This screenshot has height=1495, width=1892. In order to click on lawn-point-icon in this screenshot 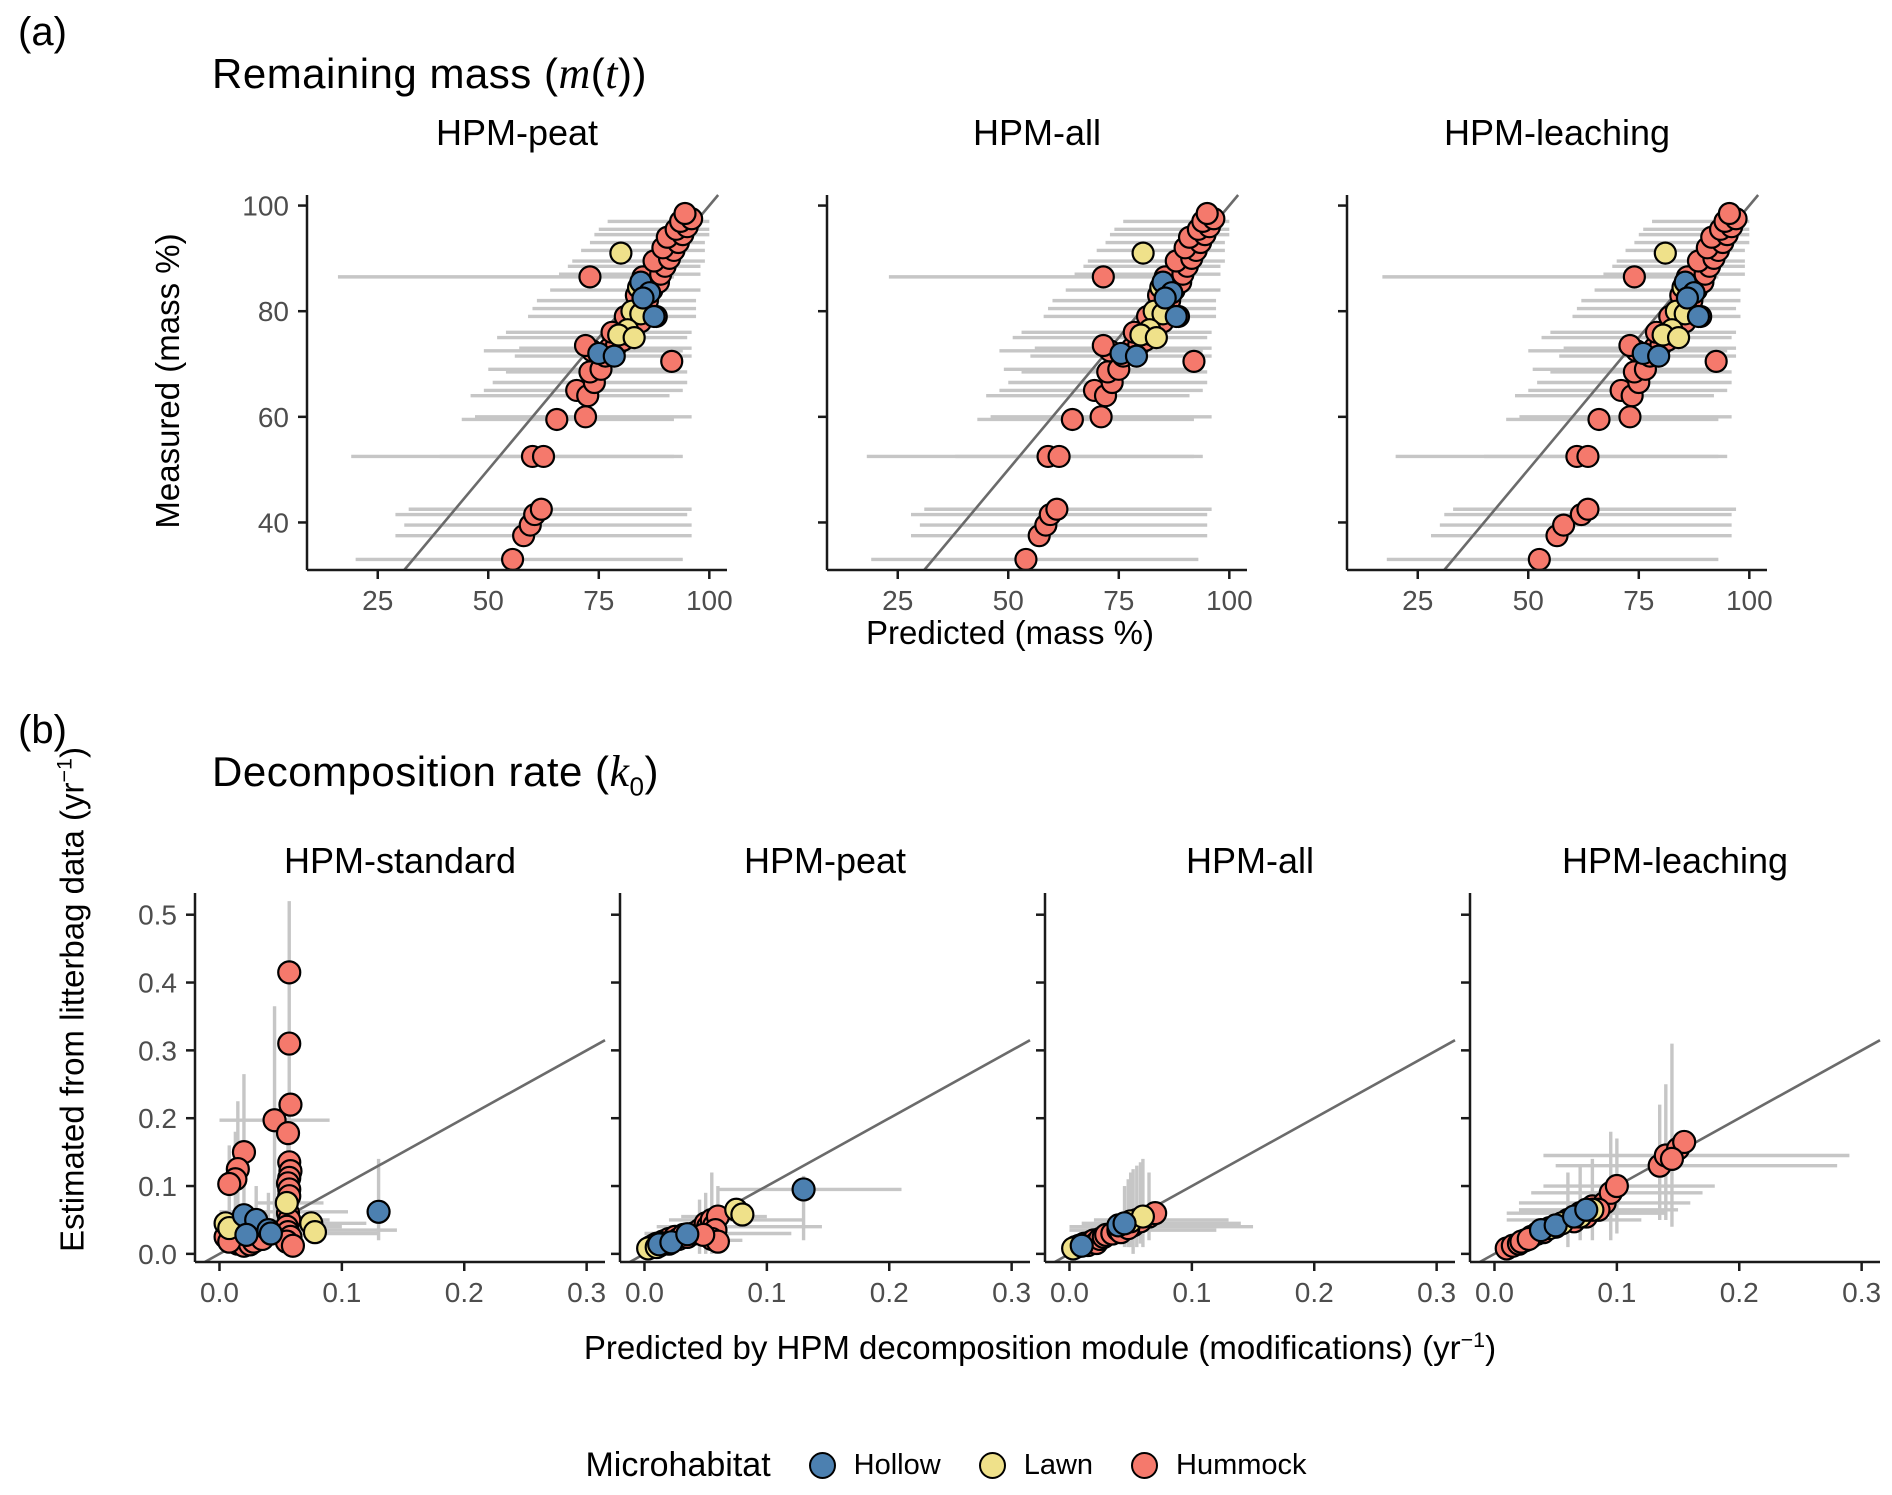, I will do `click(992, 1465)`.